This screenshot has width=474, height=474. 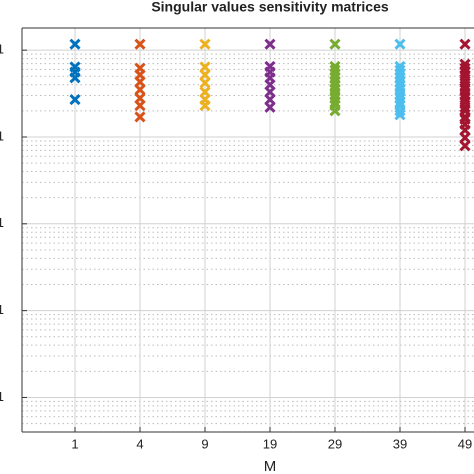 I want to click on y-tick-label: 0.001, so click(x=2, y=309).